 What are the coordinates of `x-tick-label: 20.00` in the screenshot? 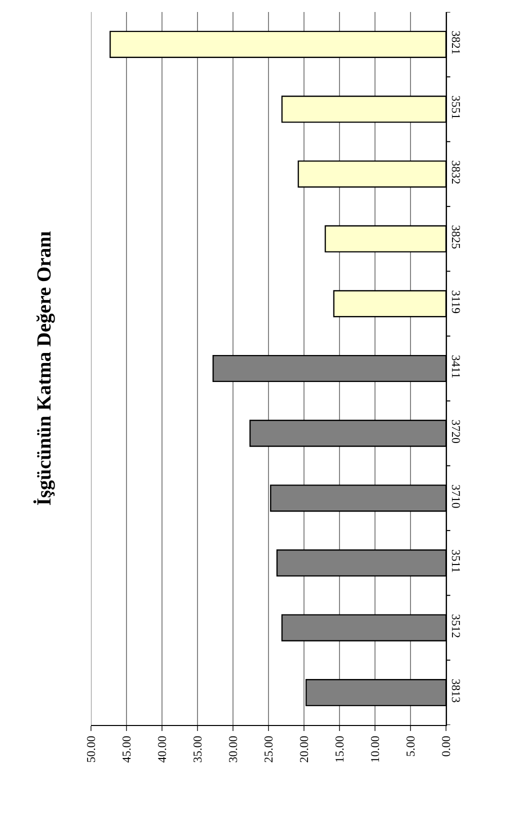 It's located at (303, 749).